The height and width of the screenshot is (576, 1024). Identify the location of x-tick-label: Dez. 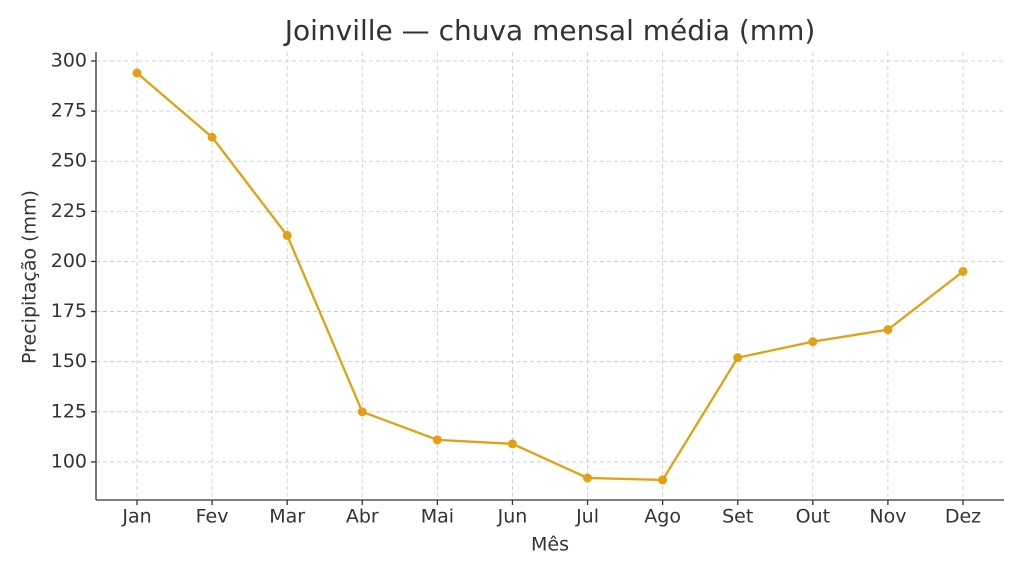
(963, 517).